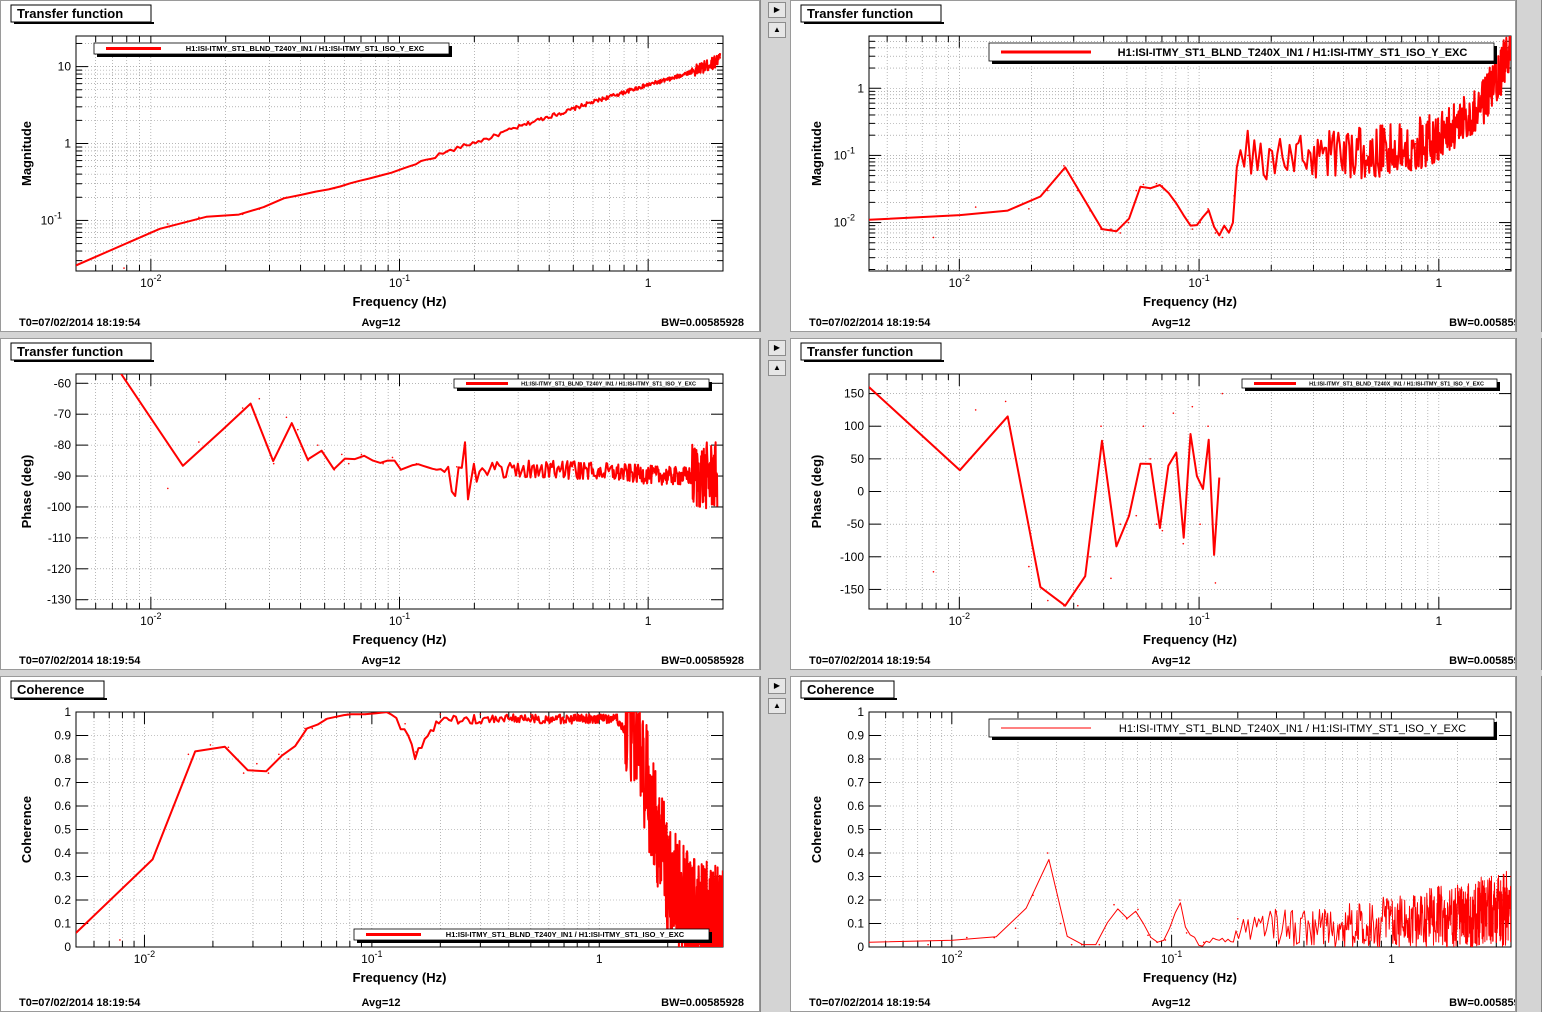 The width and height of the screenshot is (1542, 1016). What do you see at coordinates (62, 853) in the screenshot?
I see `y-tick-label: 0.4` at bounding box center [62, 853].